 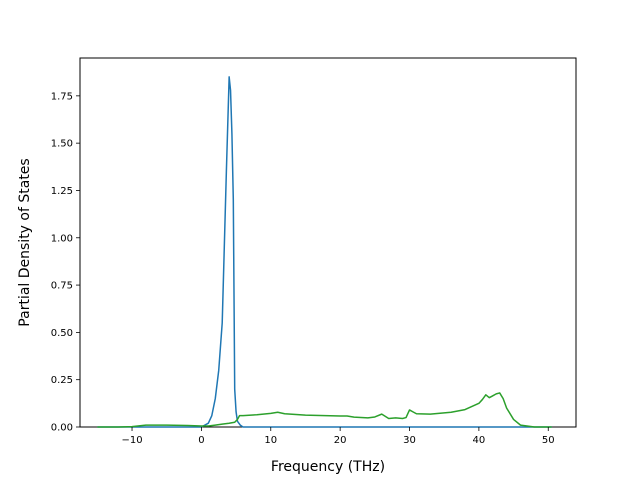 What do you see at coordinates (548, 440) in the screenshot?
I see `x-tick-label: 50` at bounding box center [548, 440].